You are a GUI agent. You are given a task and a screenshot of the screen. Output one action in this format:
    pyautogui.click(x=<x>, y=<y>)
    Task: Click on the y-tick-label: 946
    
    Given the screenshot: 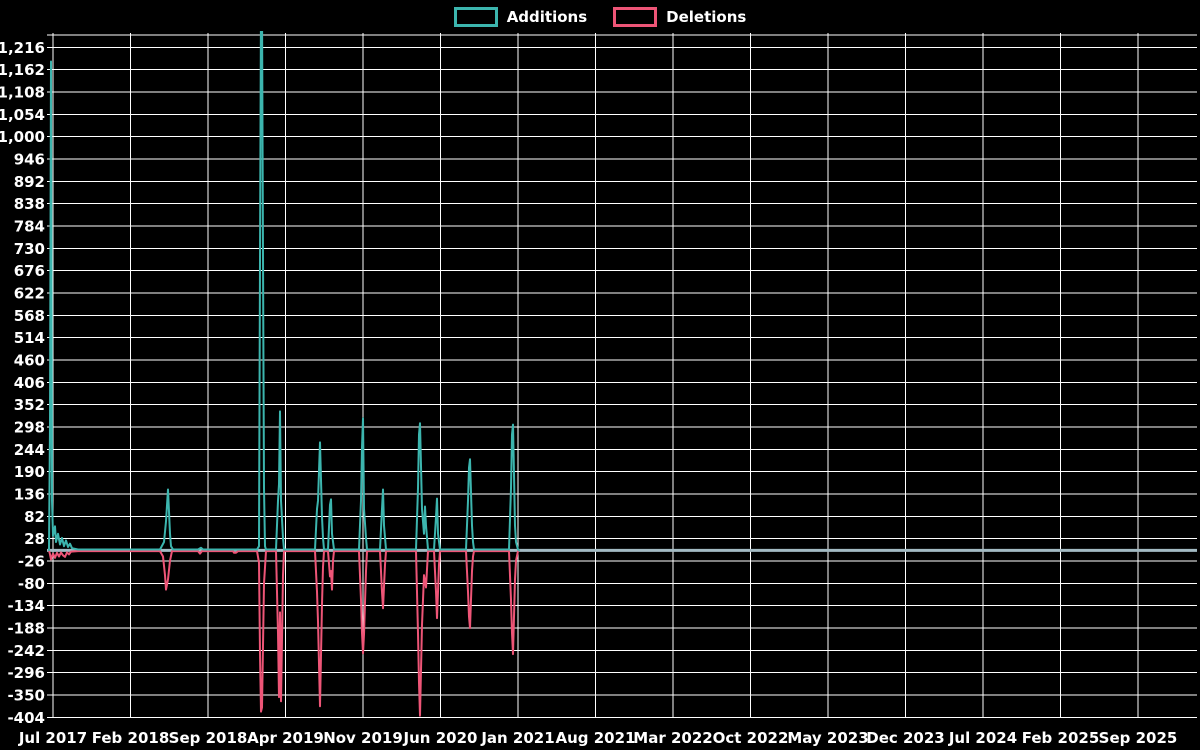 What is the action you would take?
    pyautogui.click(x=29, y=160)
    